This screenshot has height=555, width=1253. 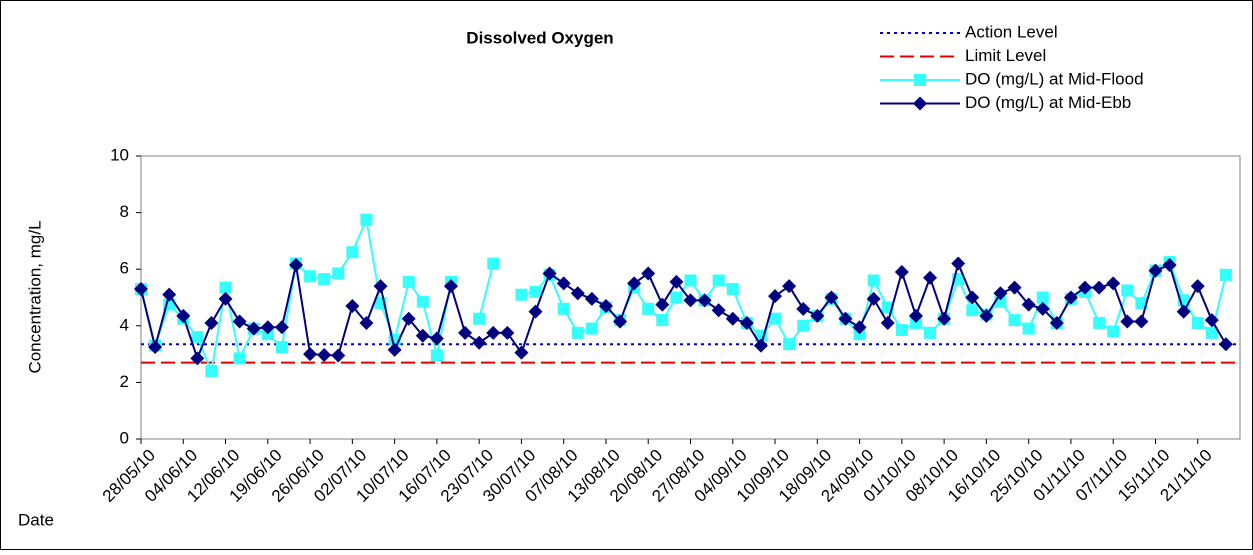 I want to click on y-tick-label: 4, so click(x=124, y=324).